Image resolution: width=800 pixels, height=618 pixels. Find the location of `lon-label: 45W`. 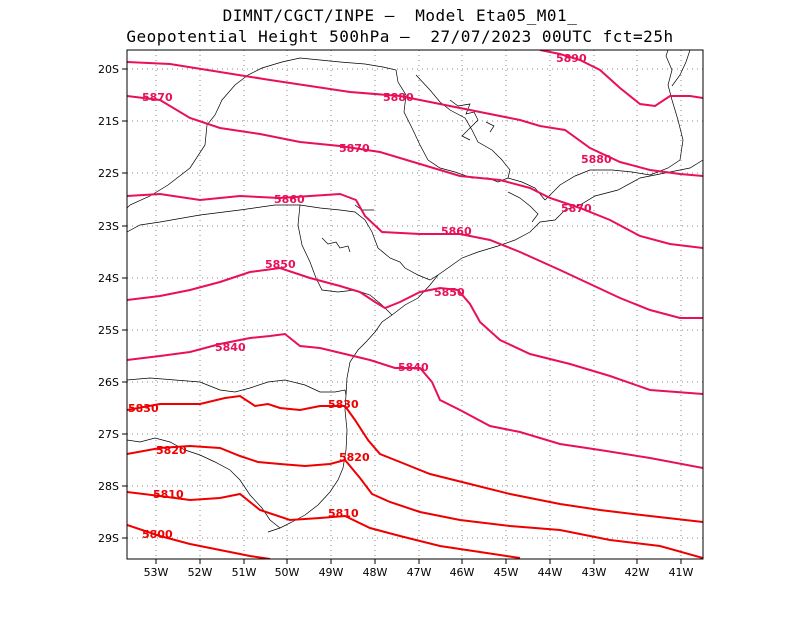

lon-label: 45W is located at coordinates (506, 572).